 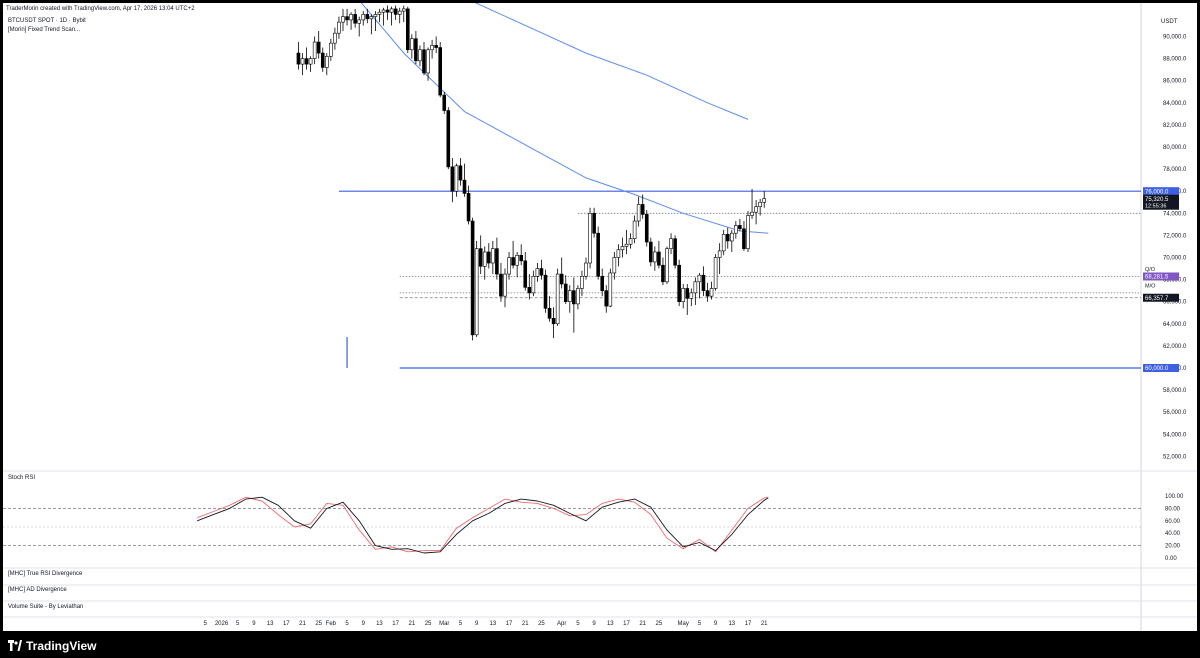 I want to click on stoch-tick-label: 40.00, so click(x=1173, y=534).